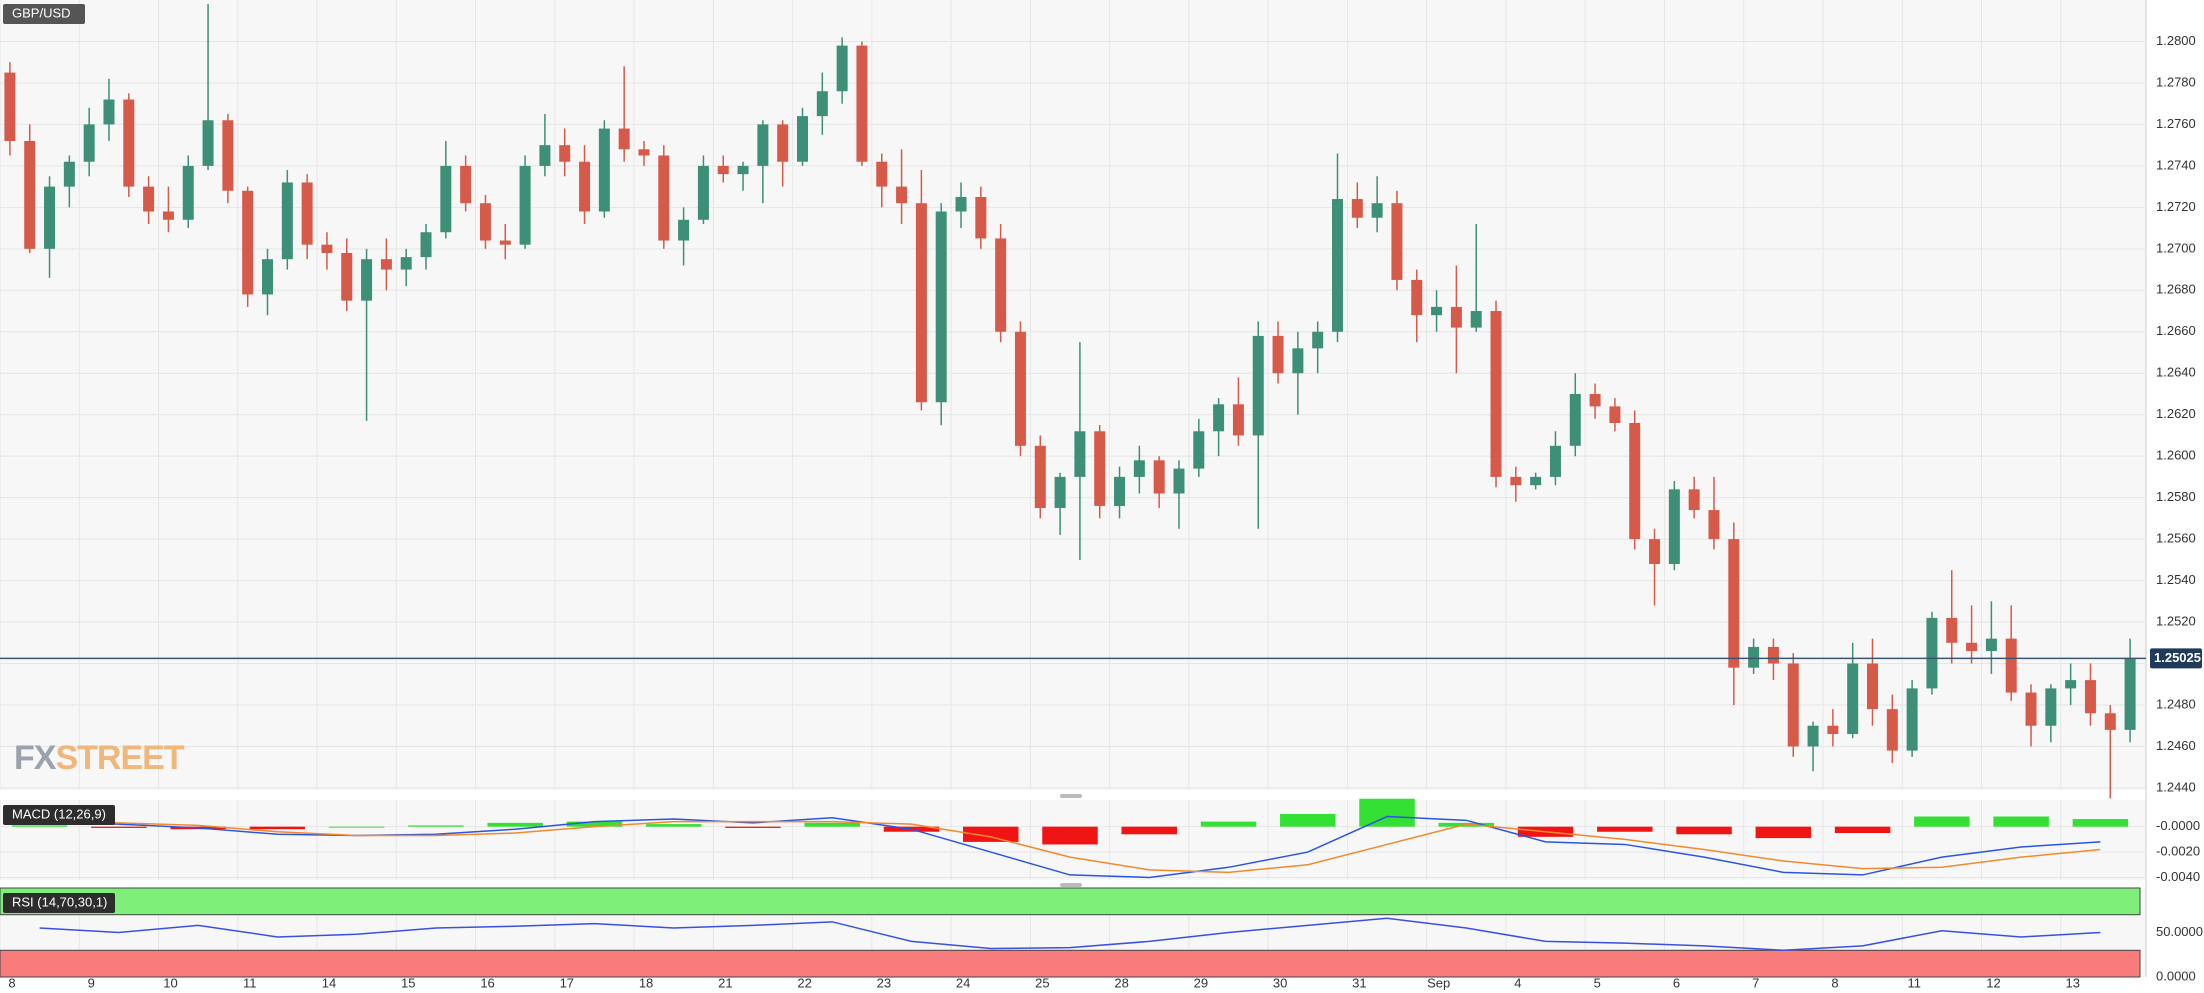 Image resolution: width=2204 pixels, height=993 pixels. What do you see at coordinates (2176, 496) in the screenshot?
I see `y-tick-label: 1.2580` at bounding box center [2176, 496].